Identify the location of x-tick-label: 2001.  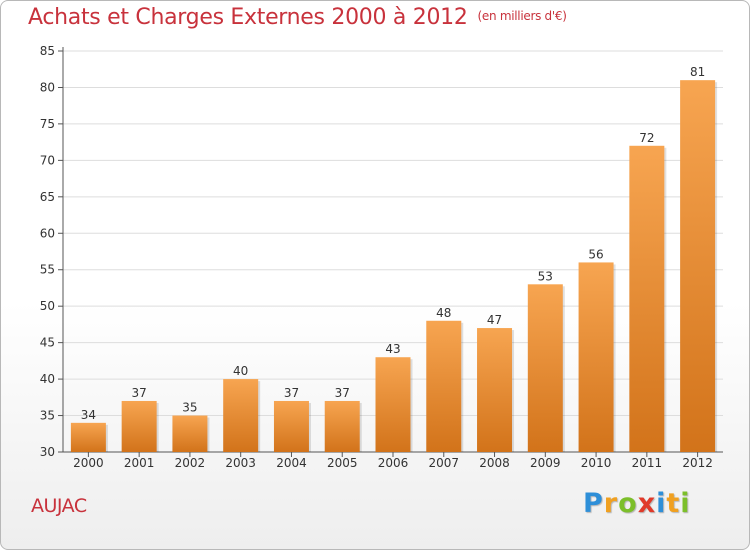
(139, 463).